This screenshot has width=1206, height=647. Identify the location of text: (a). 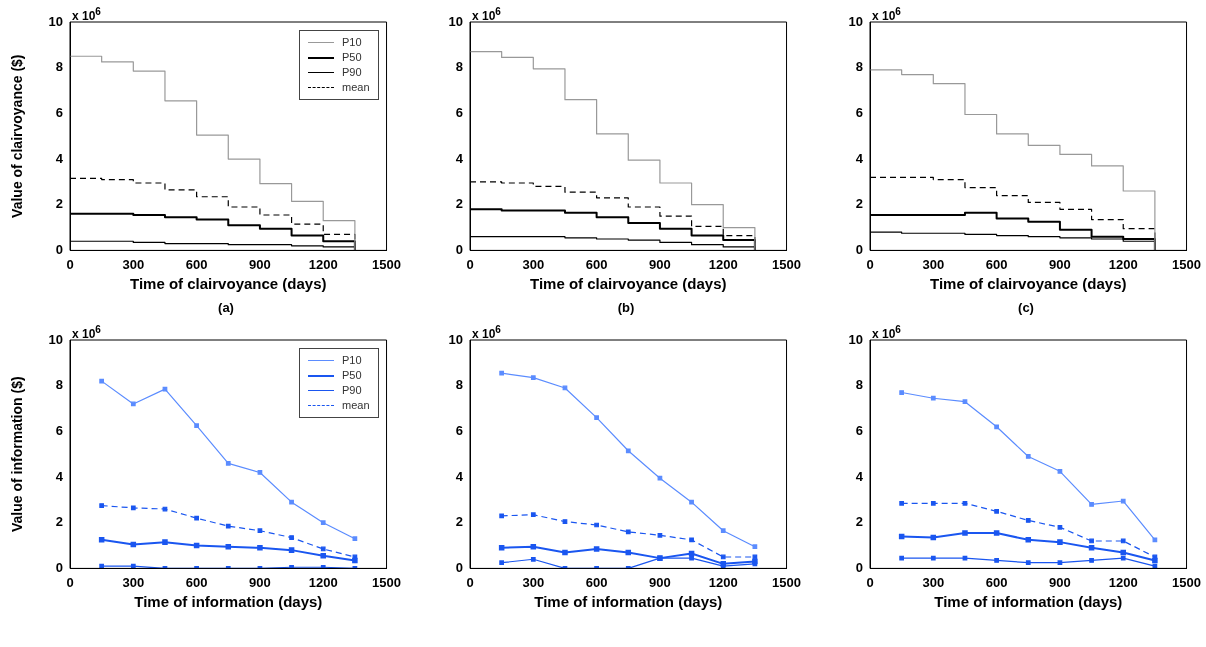
(226, 307).